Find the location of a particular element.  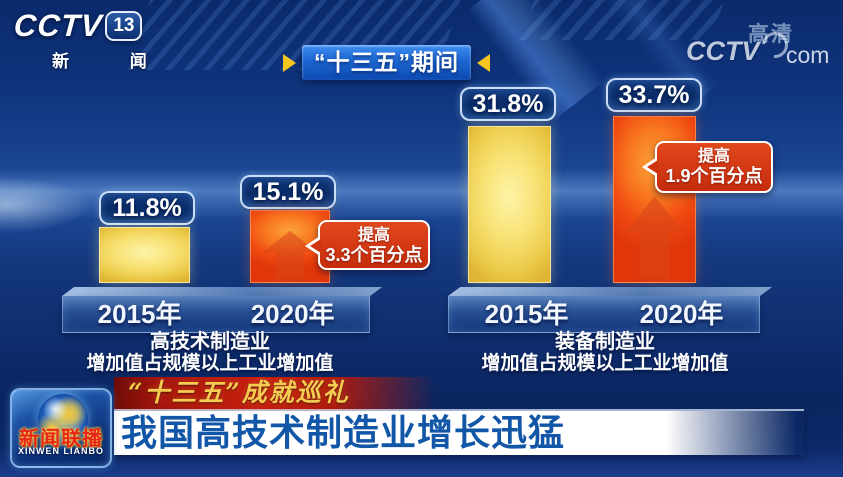

group2-caption: 装备制造业 增加值占规模以上工业增加值 is located at coordinates (605, 353).